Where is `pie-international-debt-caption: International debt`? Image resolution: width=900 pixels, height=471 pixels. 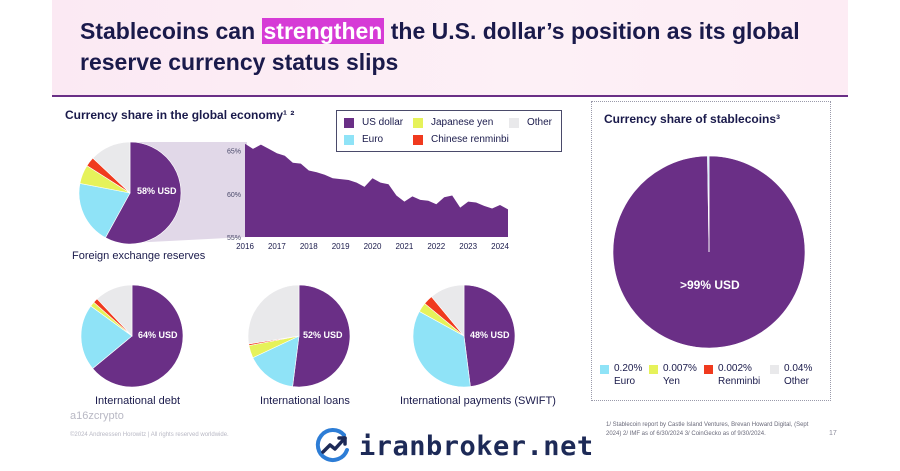 pie-international-debt-caption: International debt is located at coordinates (138, 401).